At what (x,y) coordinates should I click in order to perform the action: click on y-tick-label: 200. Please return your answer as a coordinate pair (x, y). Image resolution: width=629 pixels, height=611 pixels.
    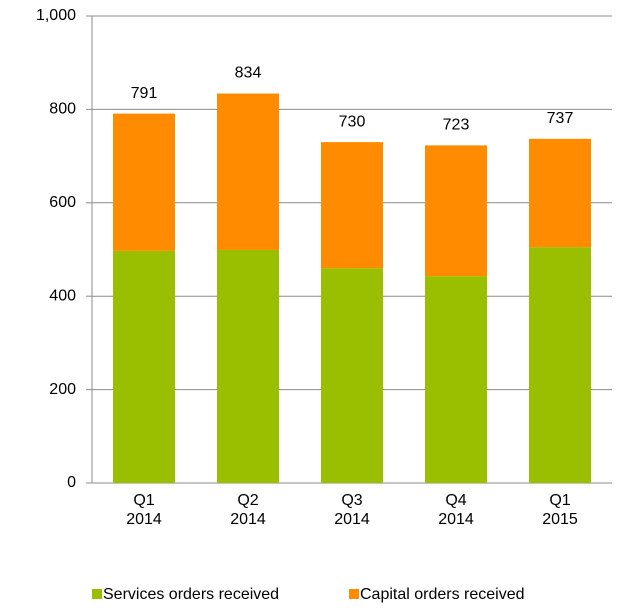
    Looking at the image, I should click on (62, 389).